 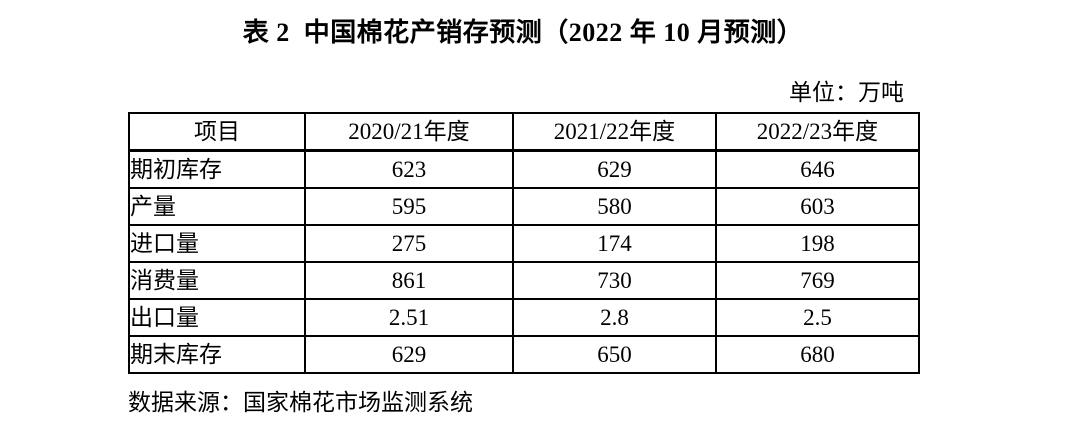 What do you see at coordinates (817, 280) in the screenshot?
I see `value-cell: 769` at bounding box center [817, 280].